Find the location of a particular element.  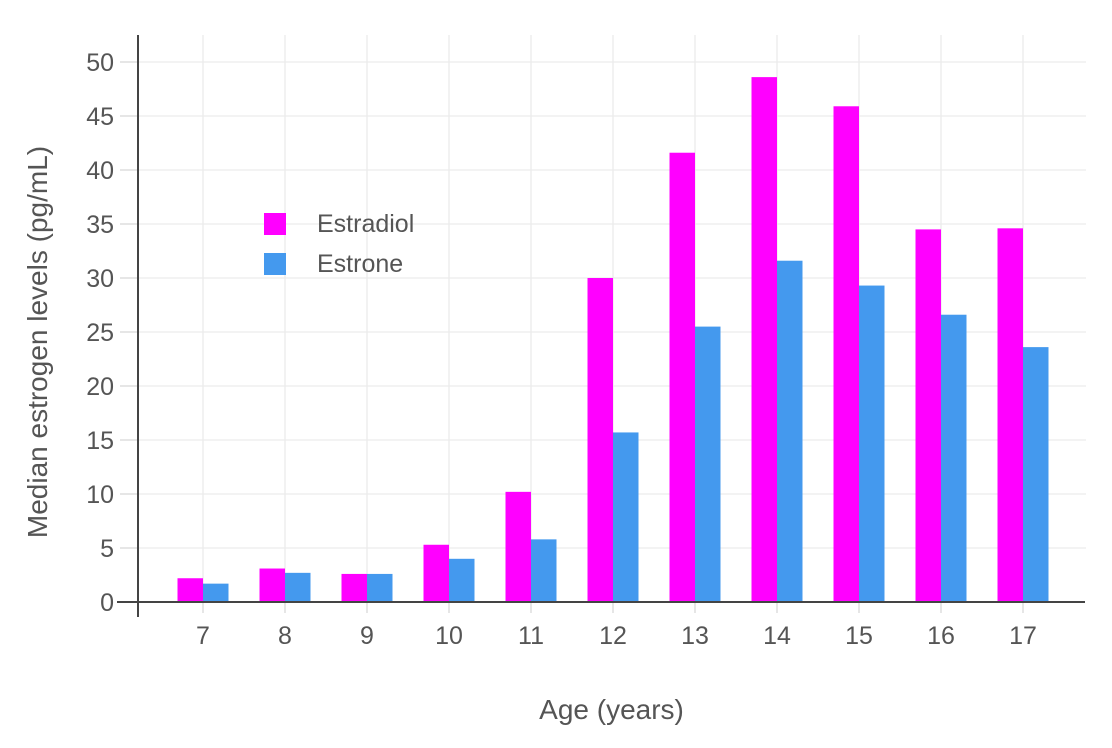

y-tick-label-15: 15 is located at coordinates (100, 441).